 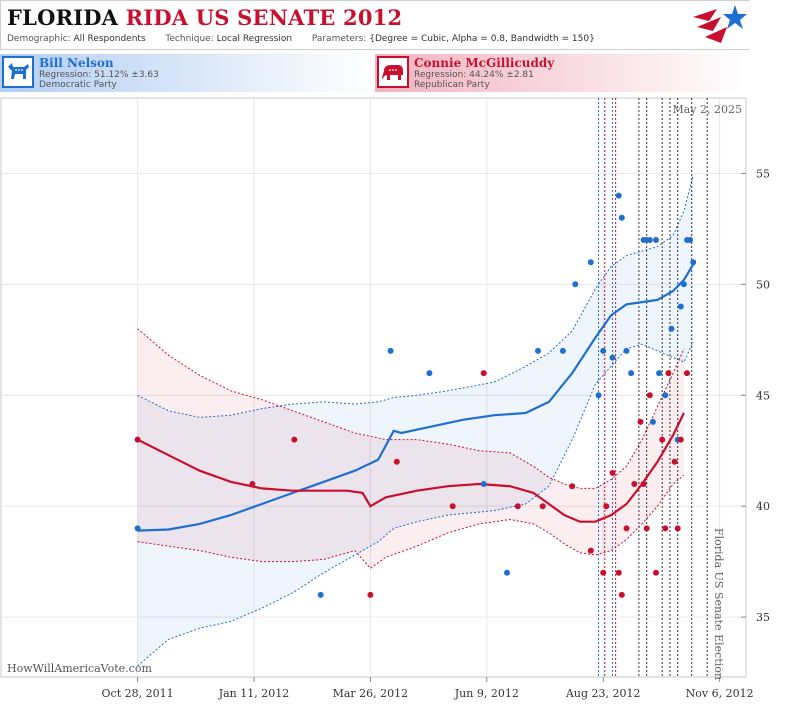 I want to click on page-title: FLORIDA RIDA US SENATE 2012, so click(x=204, y=17).